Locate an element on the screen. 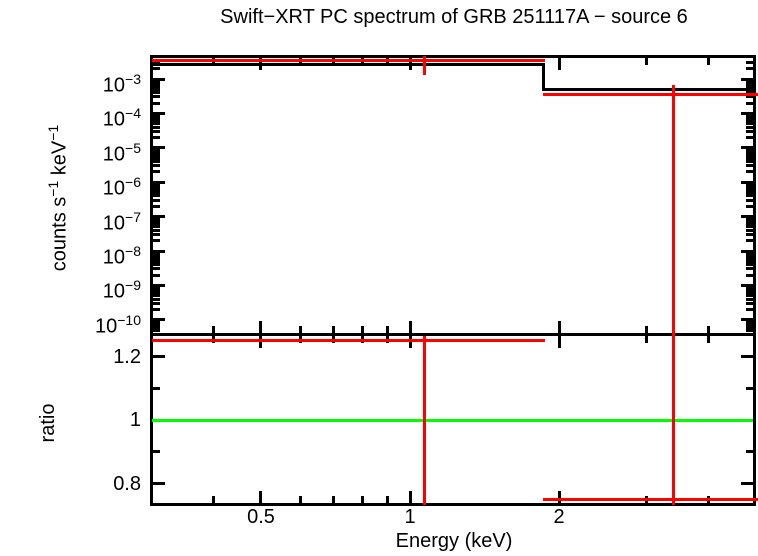 This screenshot has width=758, height=556. model-histogram-segment is located at coordinates (648, 89).